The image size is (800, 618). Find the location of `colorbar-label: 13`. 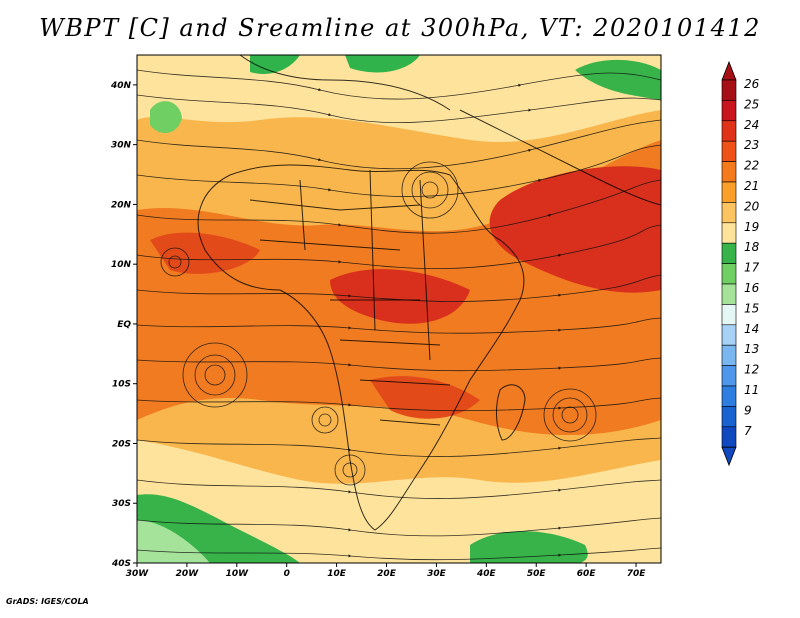

colorbar-label: 13 is located at coordinates (751, 349).